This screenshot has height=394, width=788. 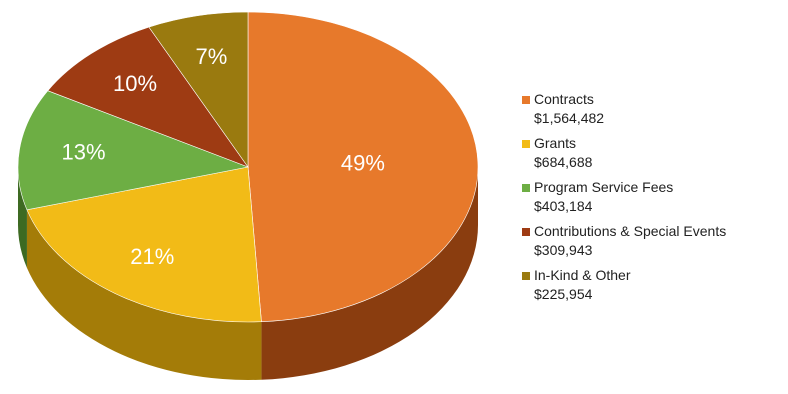 I want to click on legend-item-5: In-Kind & Other $225,954, so click(x=624, y=285).